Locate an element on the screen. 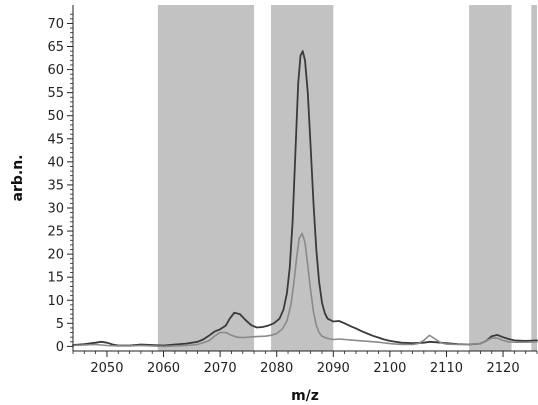 This screenshot has width=538, height=405. x-axis-label: m/z is located at coordinates (305, 396).